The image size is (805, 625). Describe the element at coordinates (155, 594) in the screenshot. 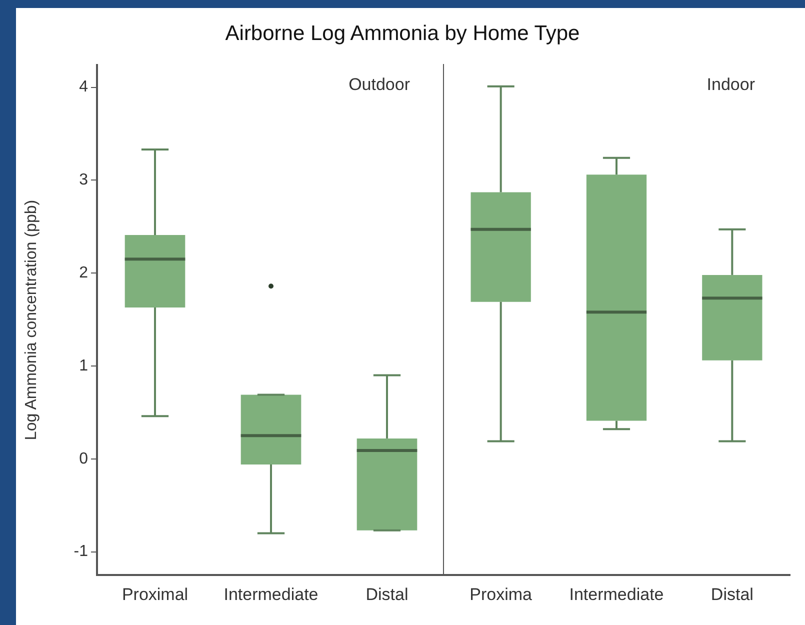

I see `x-tick-label: Proximal` at that location.